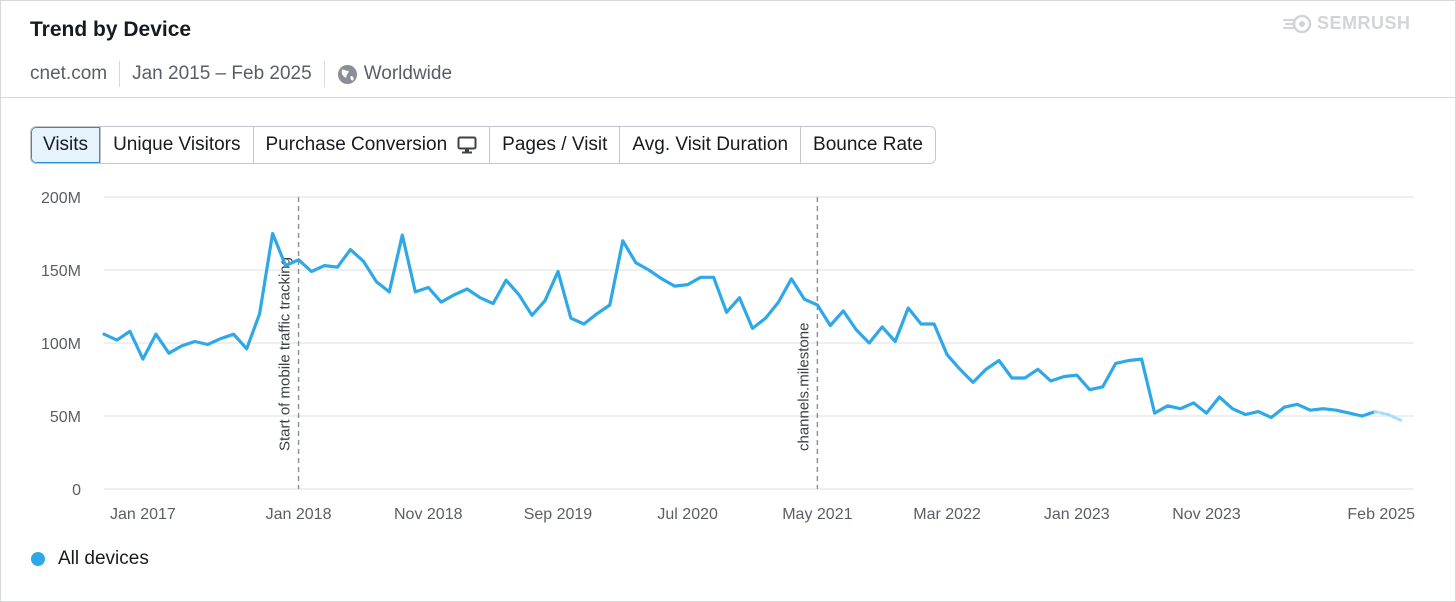 The image size is (1456, 602). I want to click on annotation-label: channels.milestone, so click(803, 387).